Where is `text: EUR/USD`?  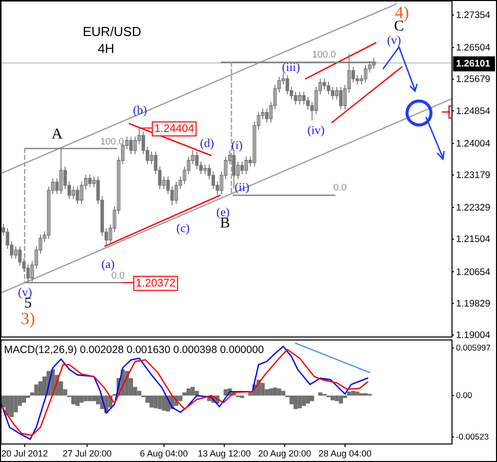 text: EUR/USD is located at coordinates (112, 31).